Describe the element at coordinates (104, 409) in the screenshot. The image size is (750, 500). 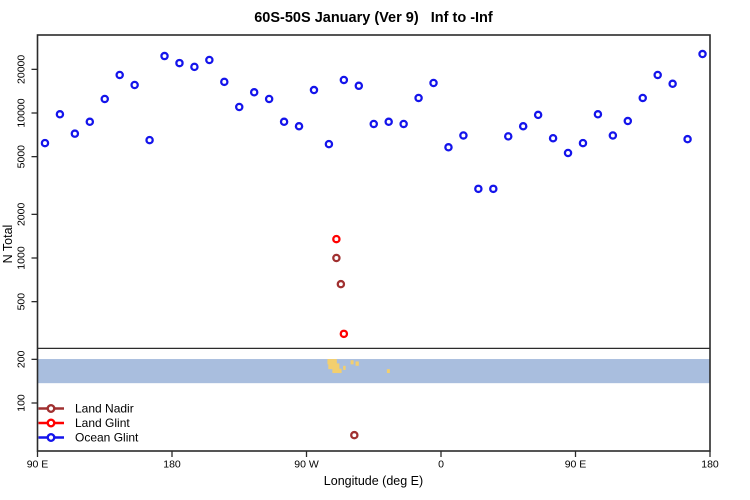
I see `legend-label: Land Nadir` at that location.